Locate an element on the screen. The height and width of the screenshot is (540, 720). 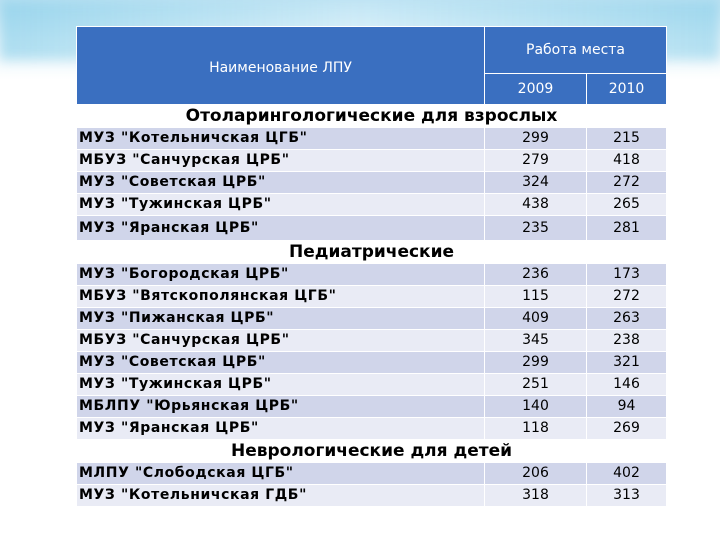
value-2009: 206 is located at coordinates (535, 473).